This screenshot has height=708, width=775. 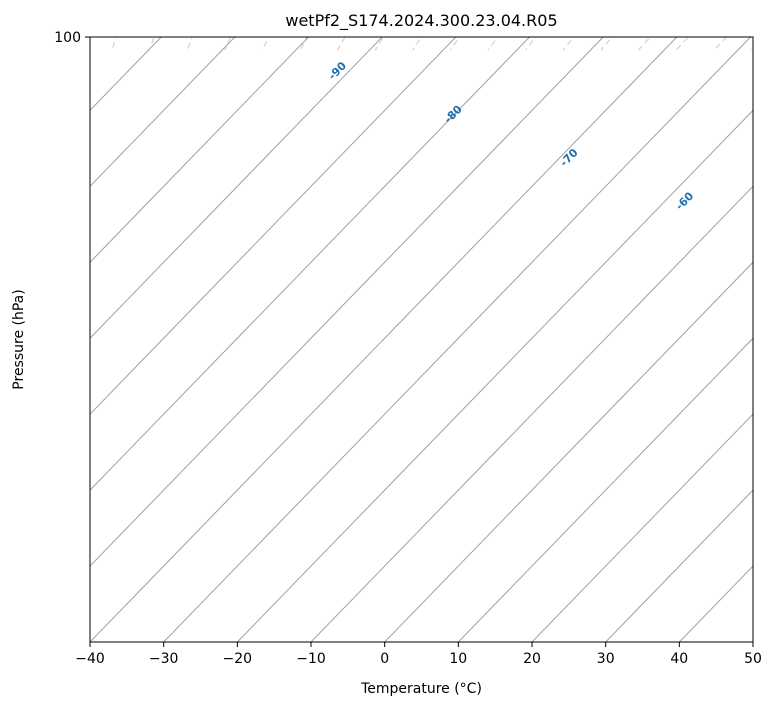 I want to click on x-tick-label: 30, so click(x=606, y=659).